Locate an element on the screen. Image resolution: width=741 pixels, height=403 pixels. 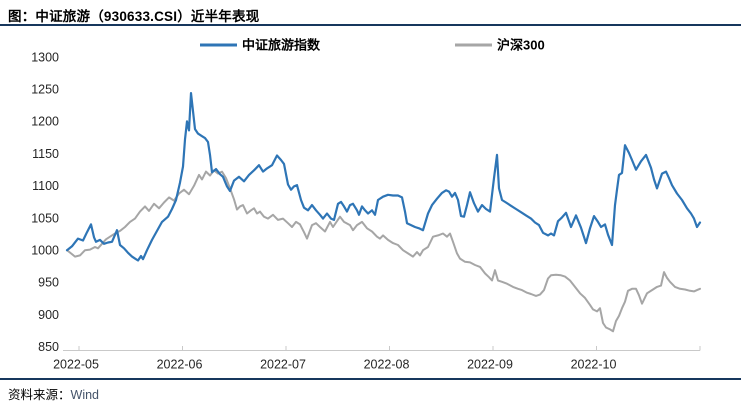
title-divider is located at coordinates (370, 25).